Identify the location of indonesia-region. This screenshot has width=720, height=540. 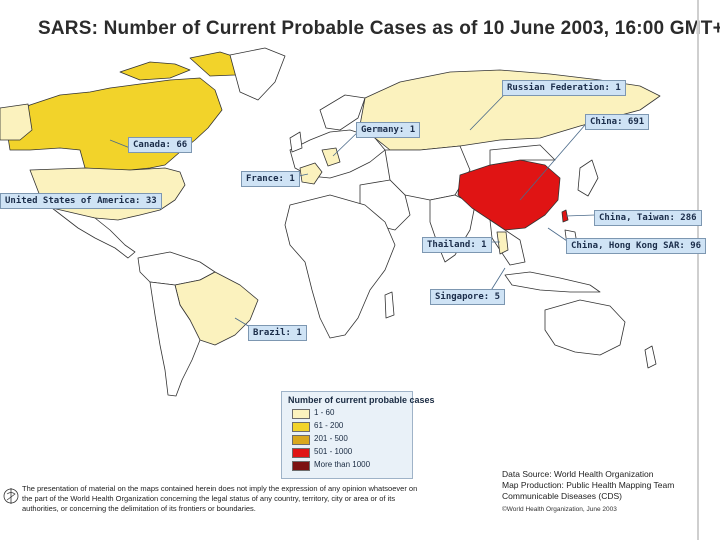
(552, 282).